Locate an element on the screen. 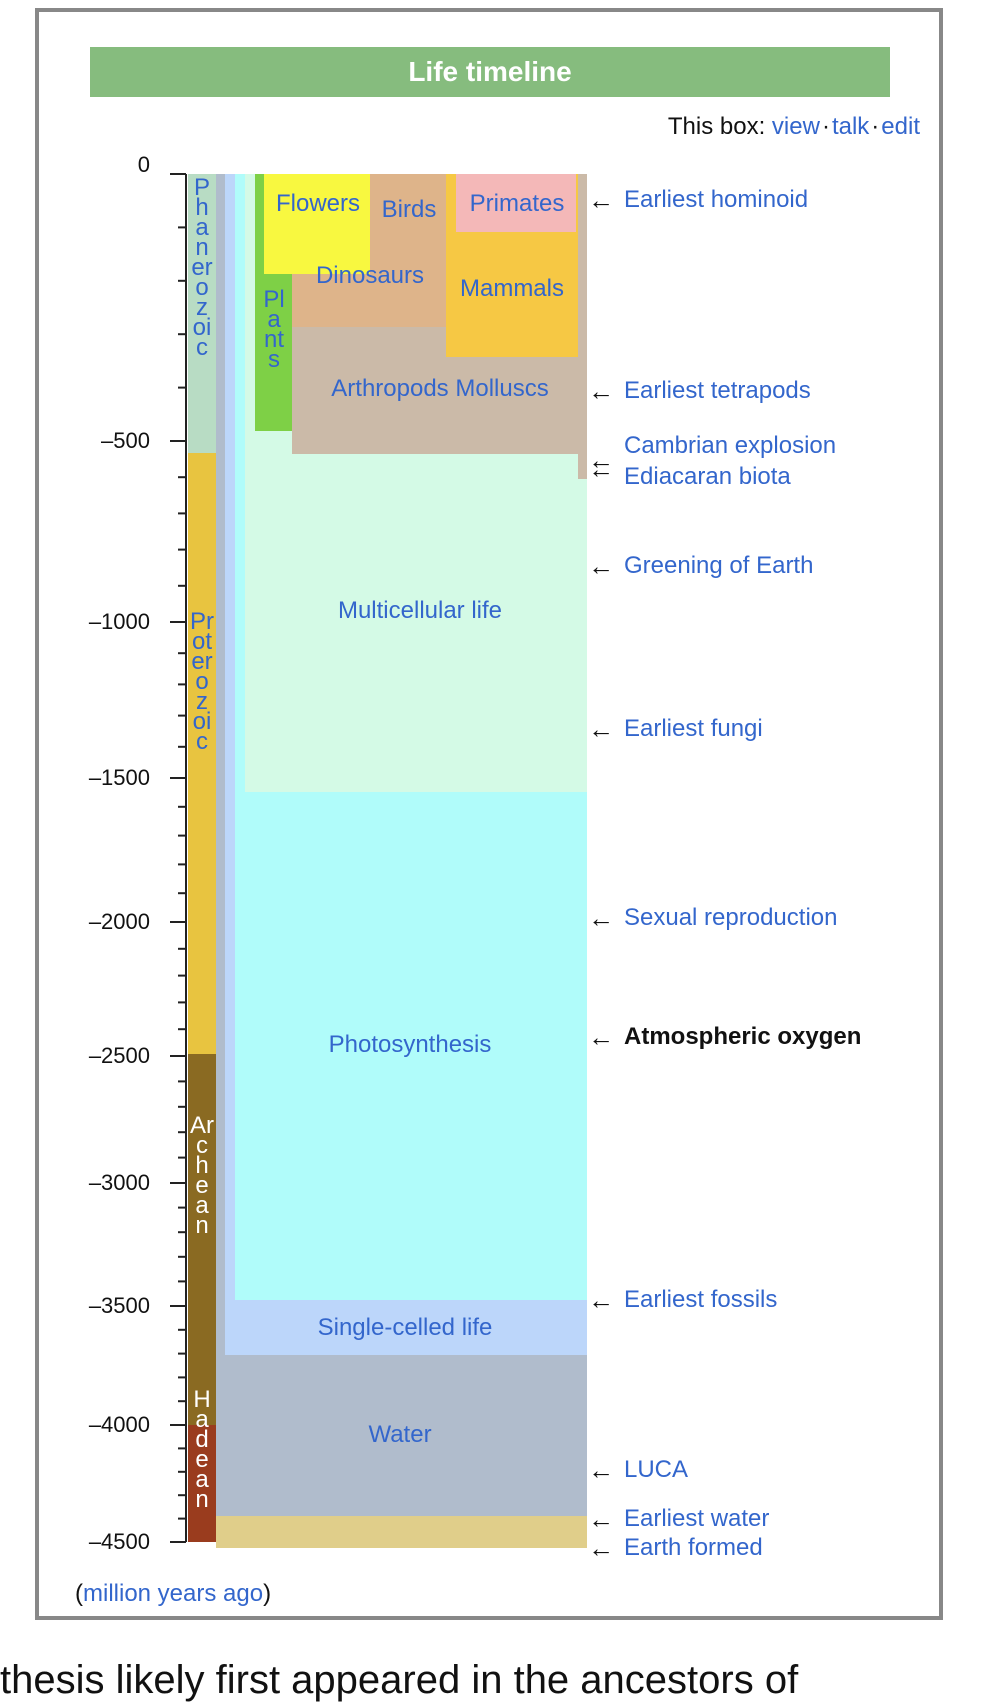  event-label-earliest-hominoid: Earliest hominoid is located at coordinates (716, 199).